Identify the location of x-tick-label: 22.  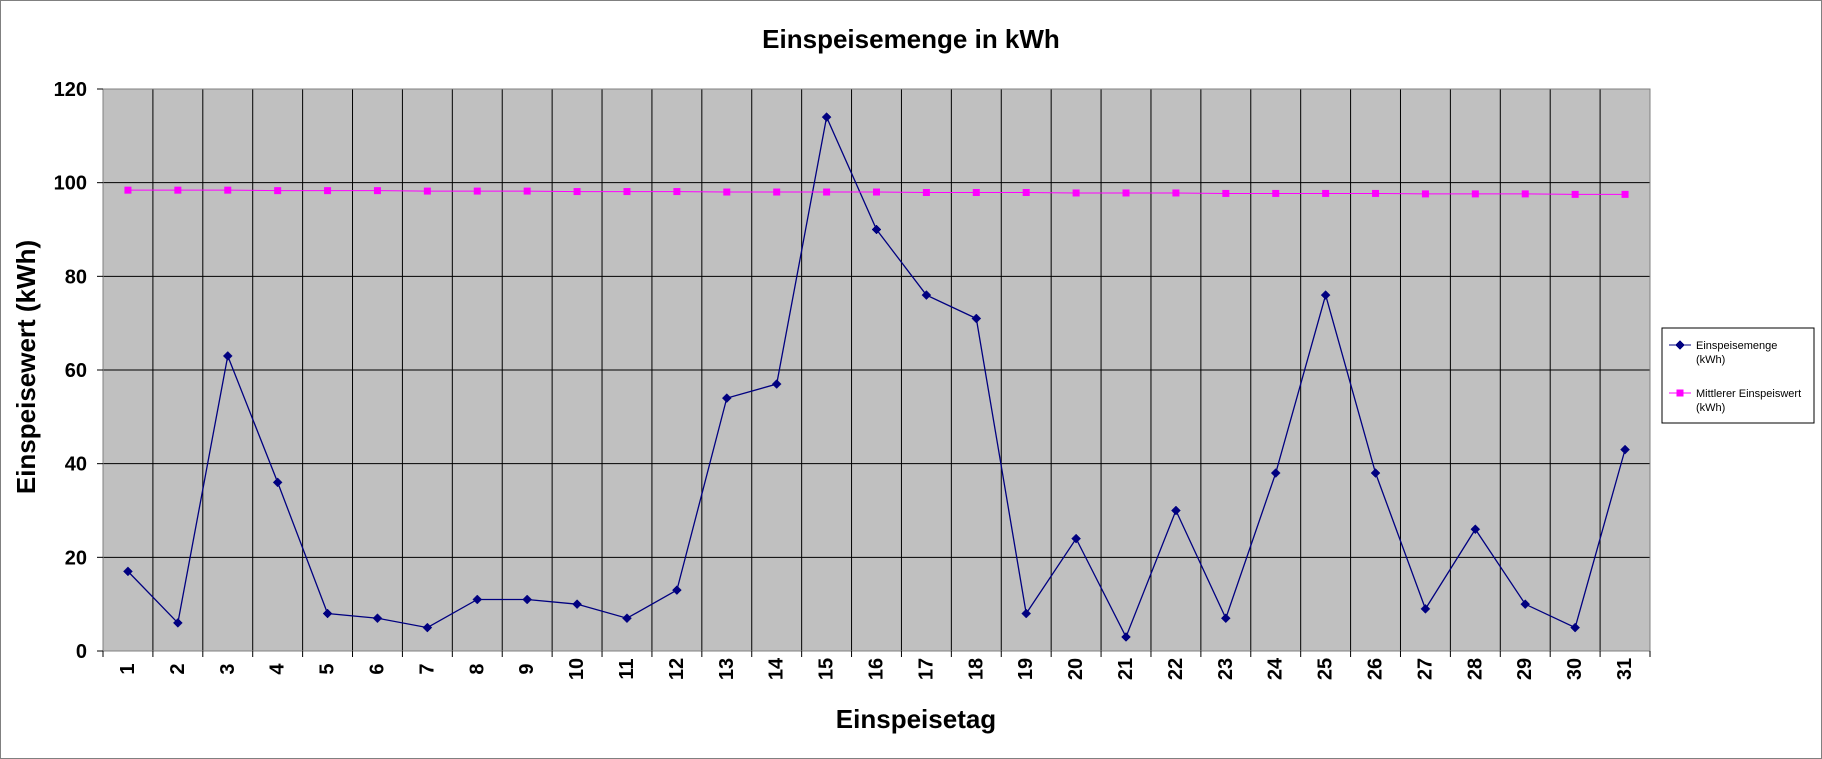
(1176, 669).